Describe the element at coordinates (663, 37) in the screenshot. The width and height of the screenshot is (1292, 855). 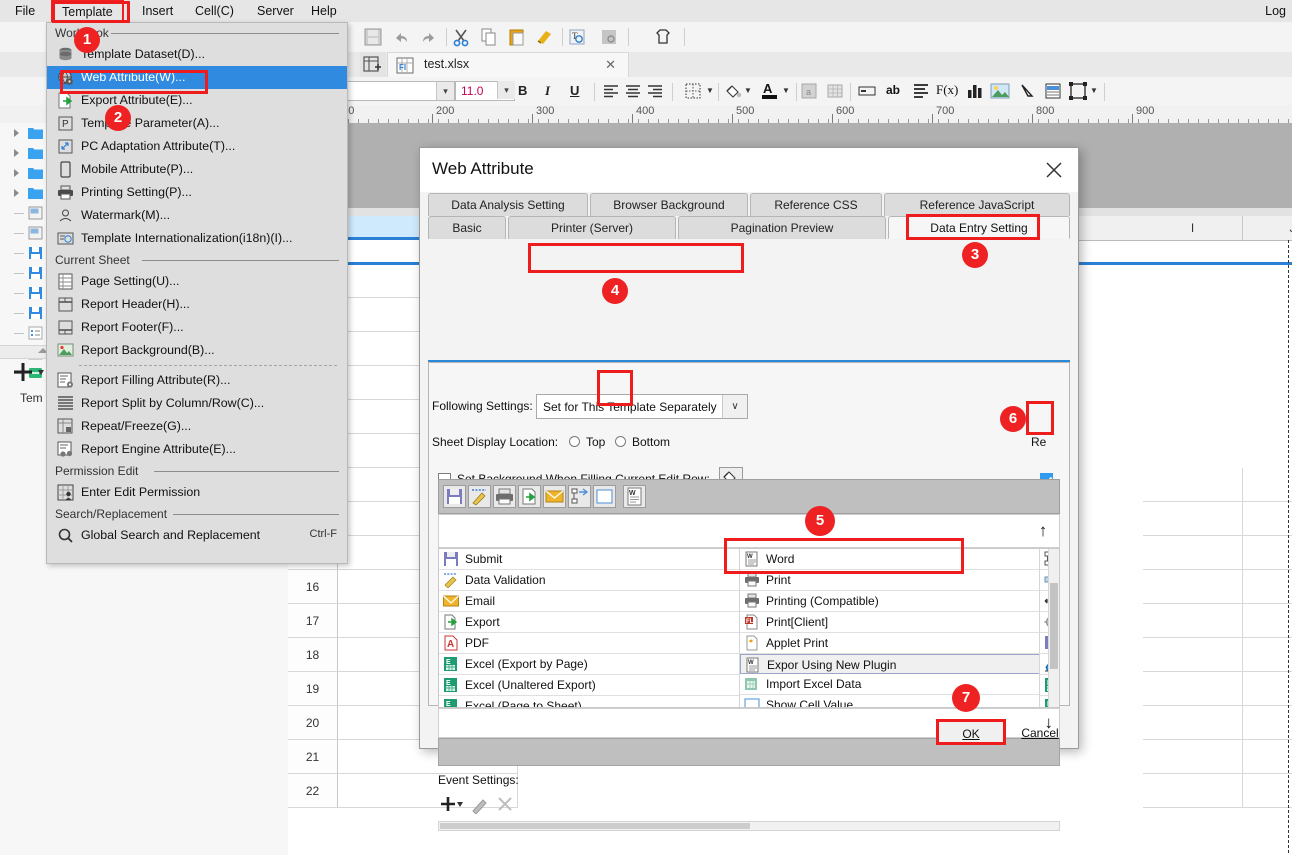
I see `theme-icon` at that location.